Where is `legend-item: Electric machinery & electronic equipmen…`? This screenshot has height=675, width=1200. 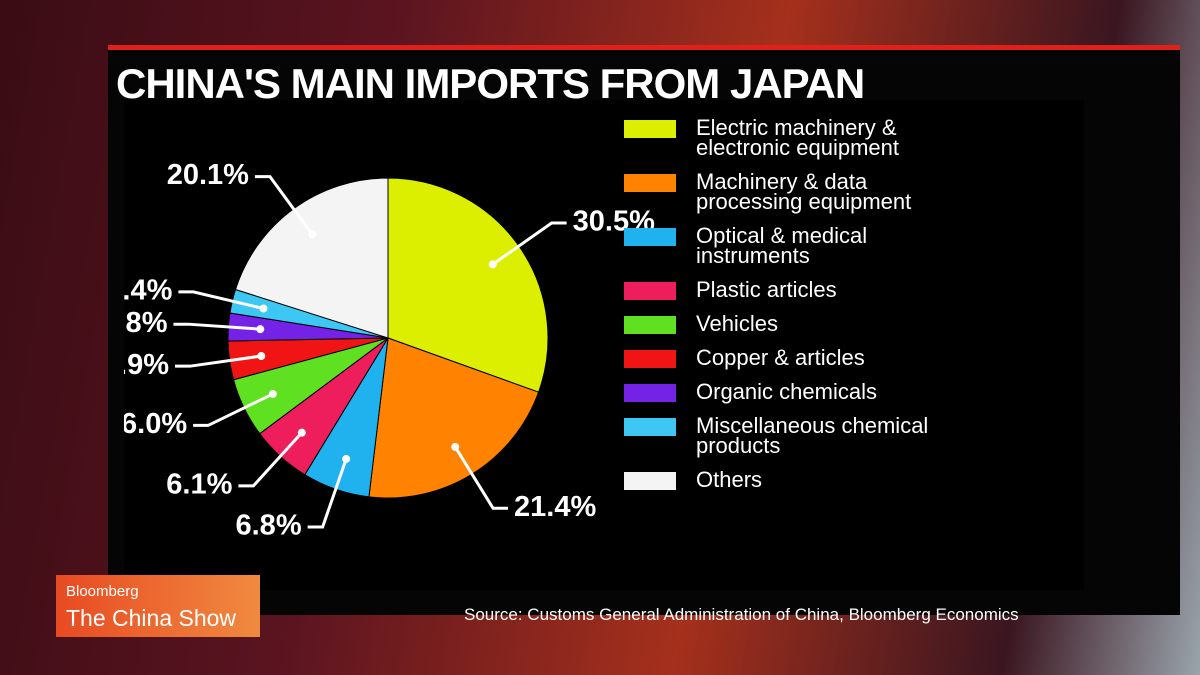
legend-item: Electric machinery & electronic equipmen… is located at coordinates (794, 137).